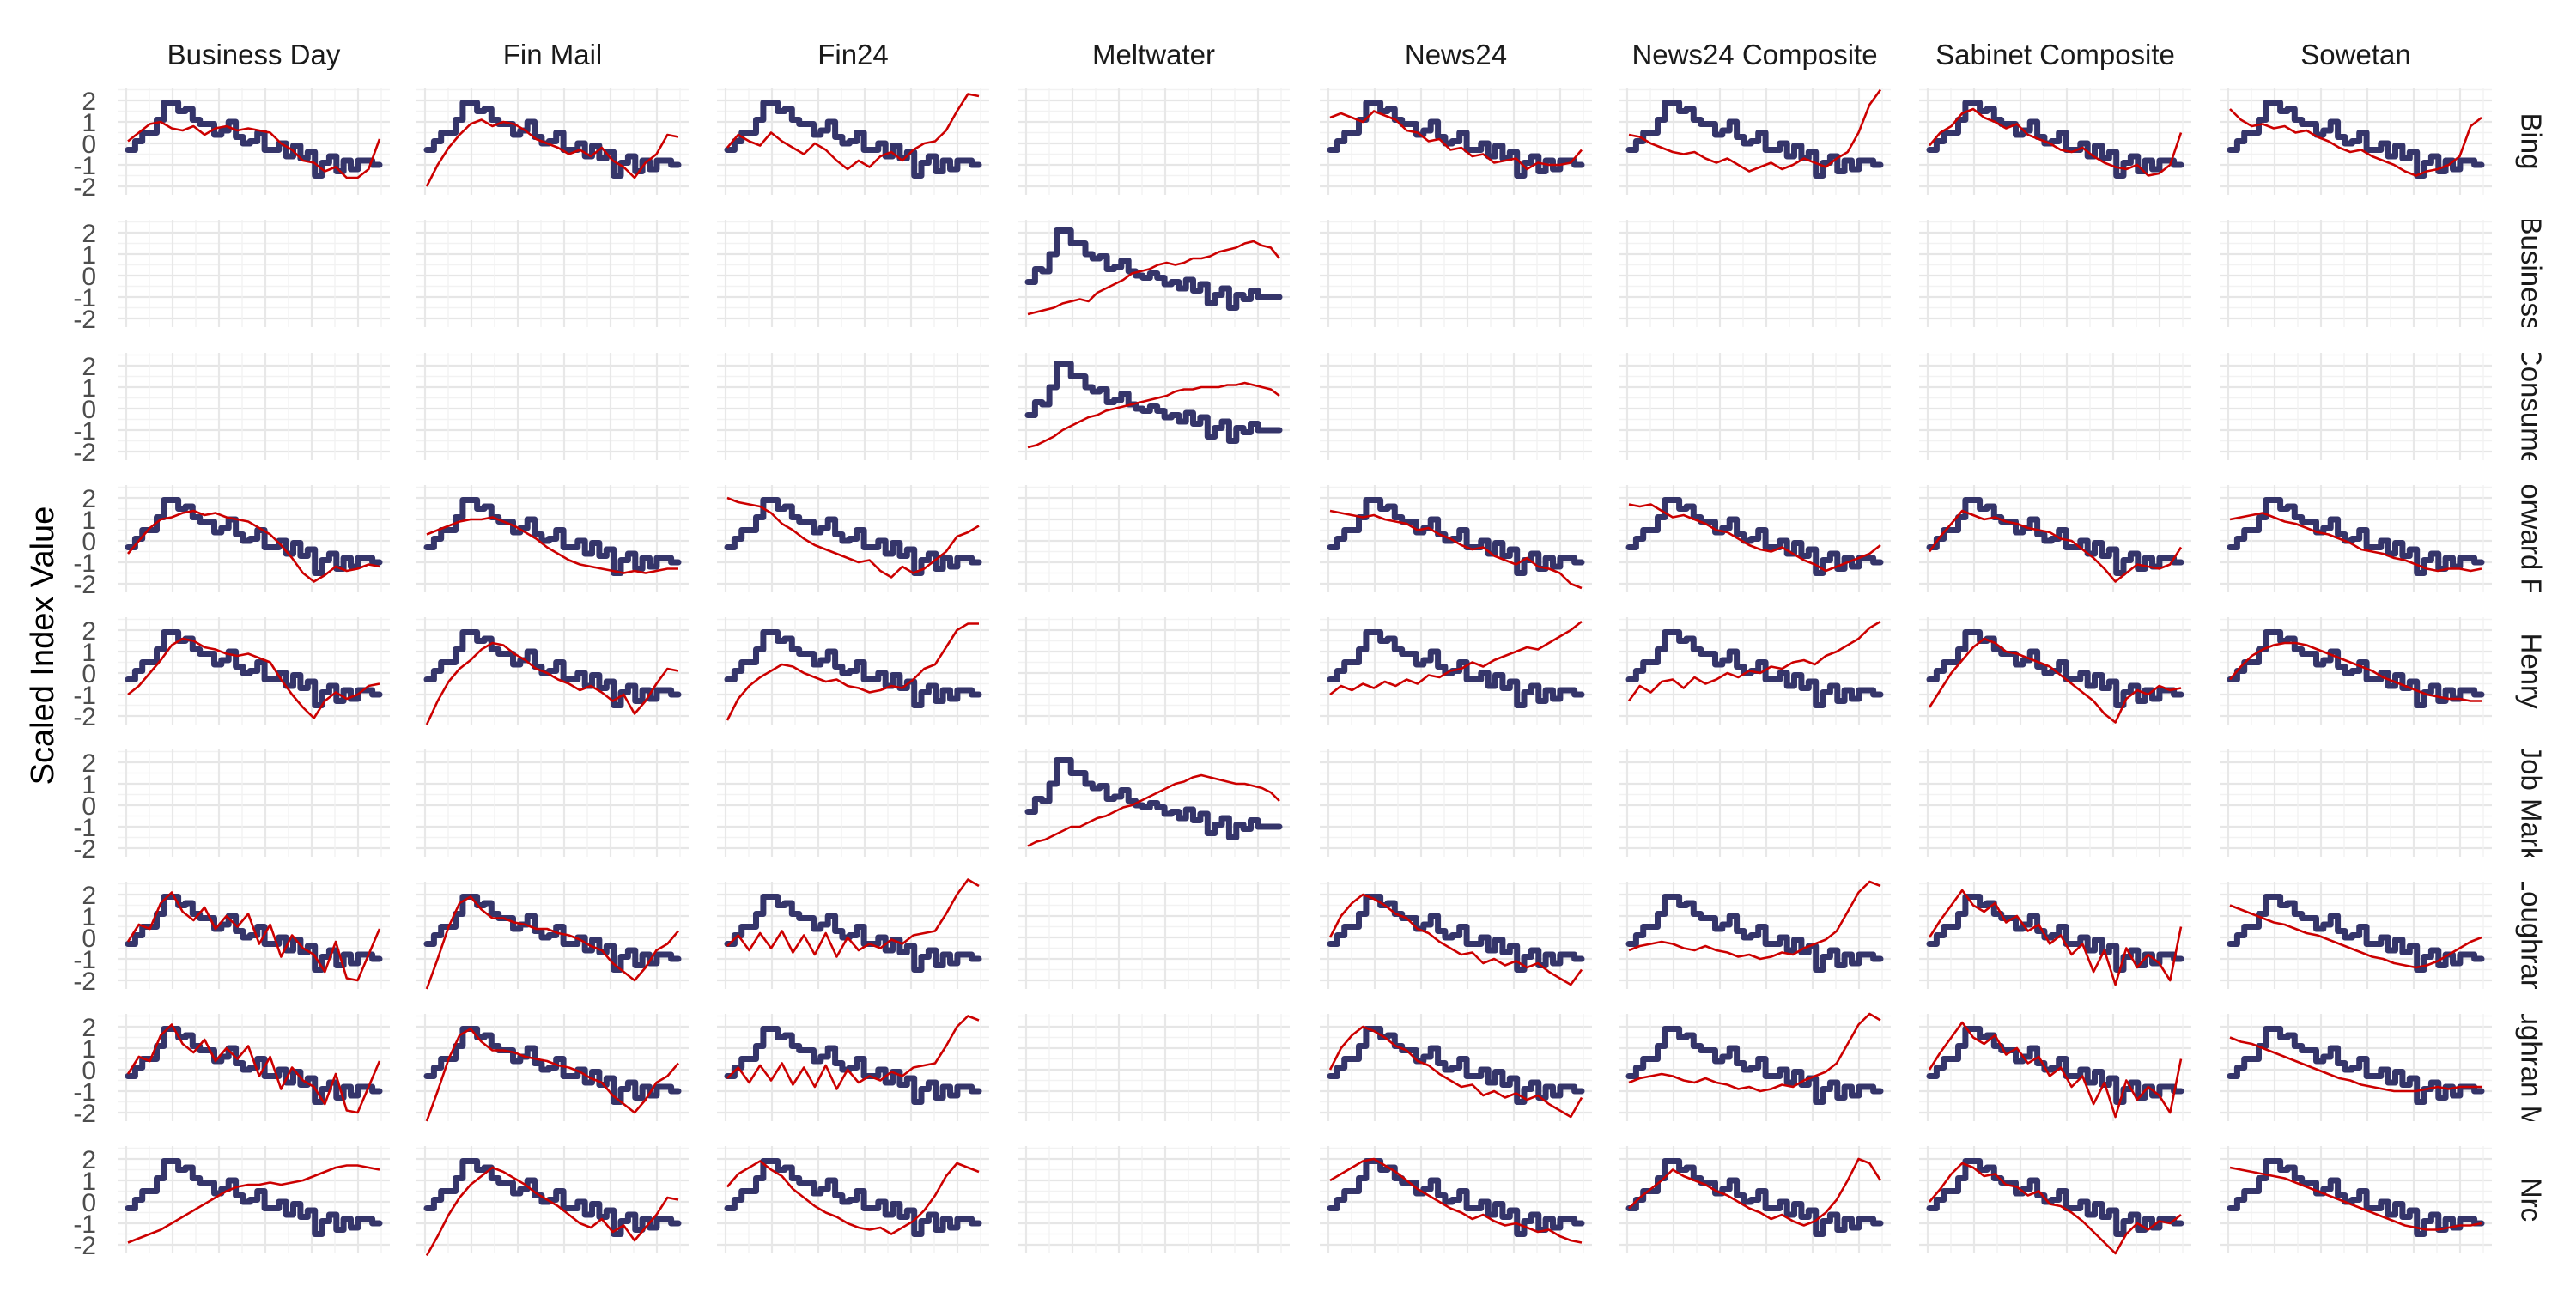  Describe the element at coordinates (1456, 54) in the screenshot. I see `column-strip-label: News24` at that location.